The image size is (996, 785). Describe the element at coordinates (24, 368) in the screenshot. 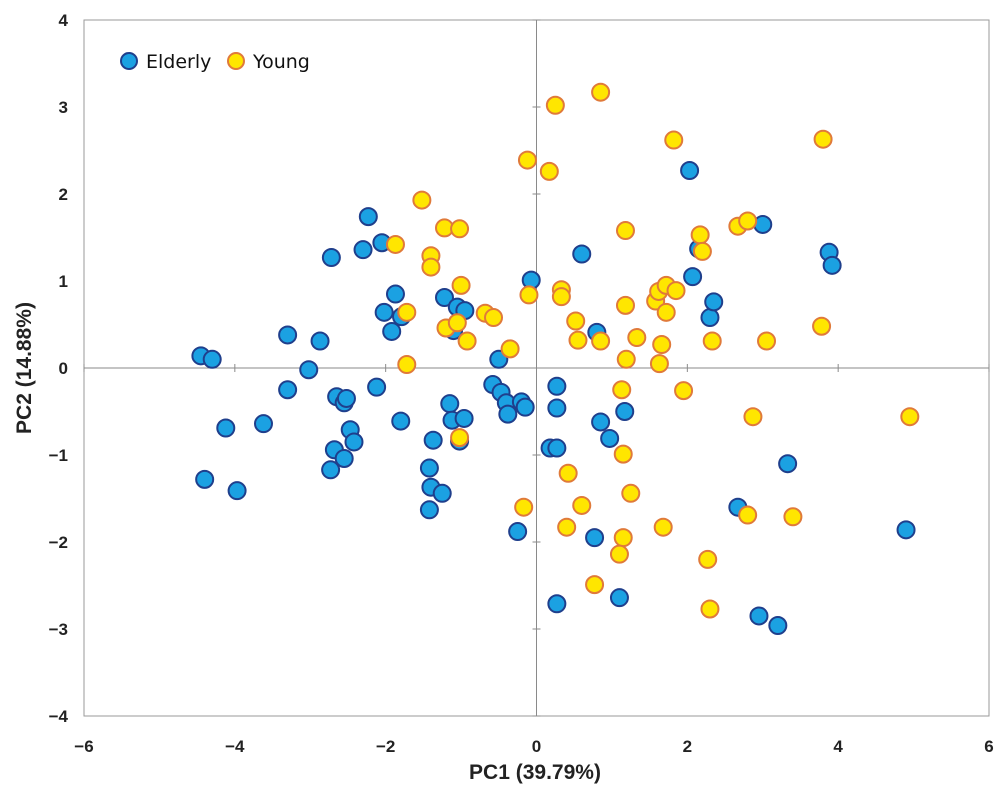

I see `y-axis-title: PC2 (14.88%)` at that location.